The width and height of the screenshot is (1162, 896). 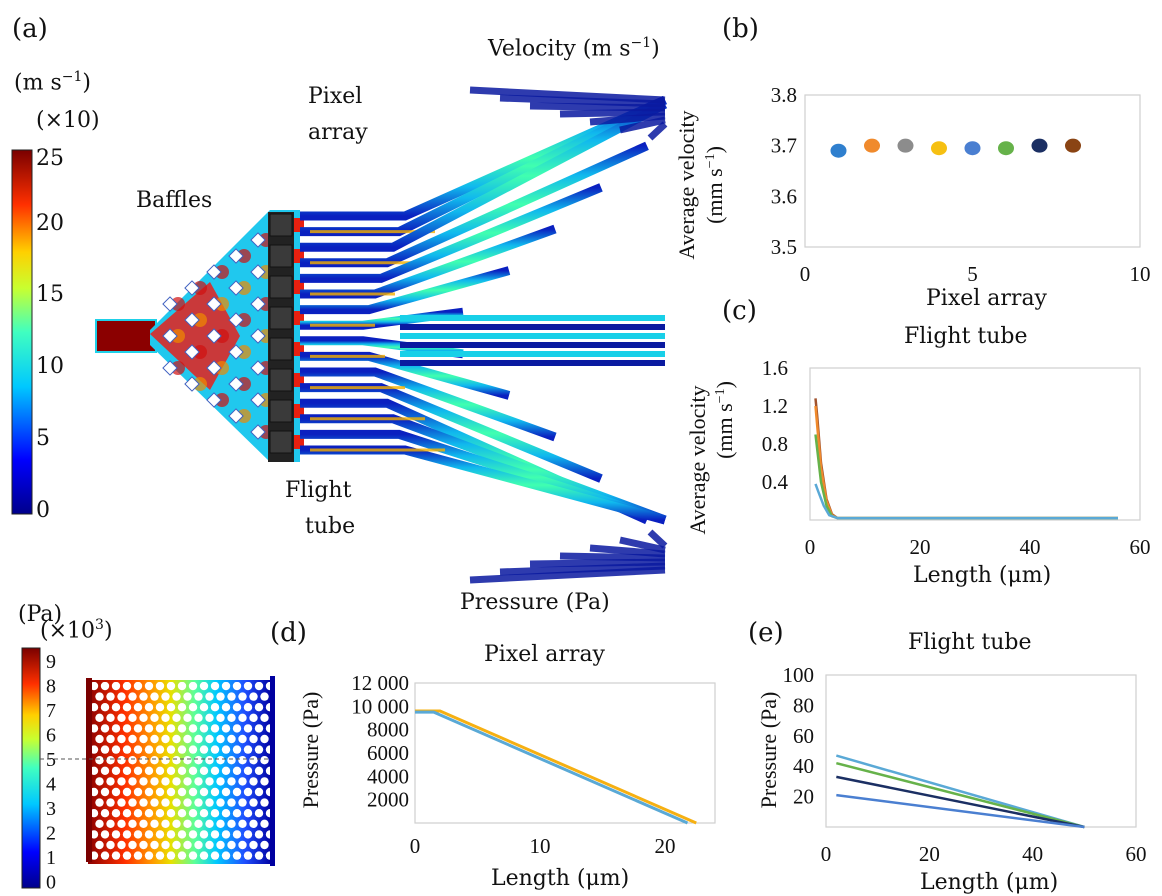 I want to click on chart-e: 0 20 40 60 20 40 60 80 100, so click(x=965, y=764).